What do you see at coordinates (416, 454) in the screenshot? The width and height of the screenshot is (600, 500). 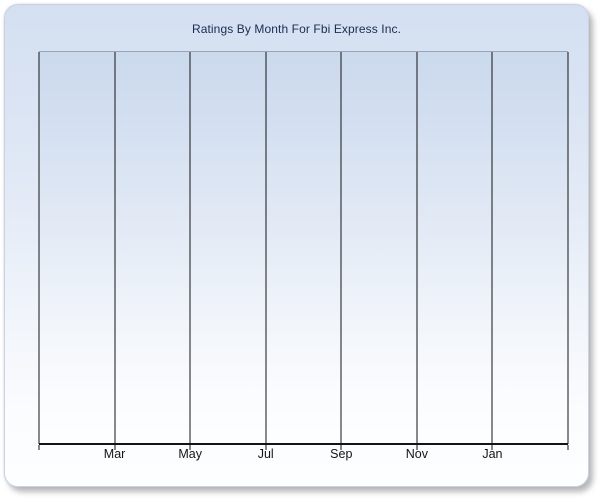 I see `x-tick-label: Nov` at bounding box center [416, 454].